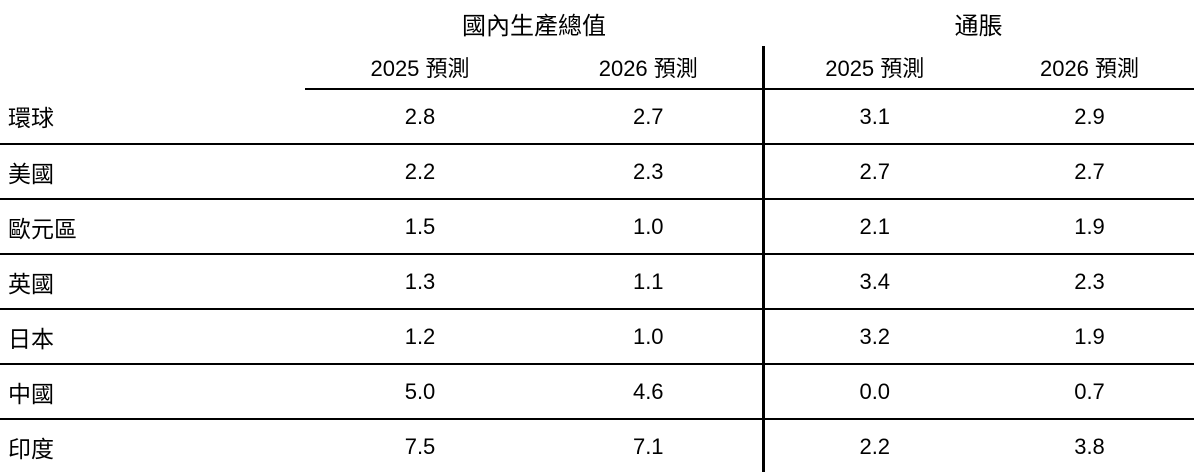 The width and height of the screenshot is (1201, 472). What do you see at coordinates (152, 392) in the screenshot?
I see `row-label: 中國` at bounding box center [152, 392].